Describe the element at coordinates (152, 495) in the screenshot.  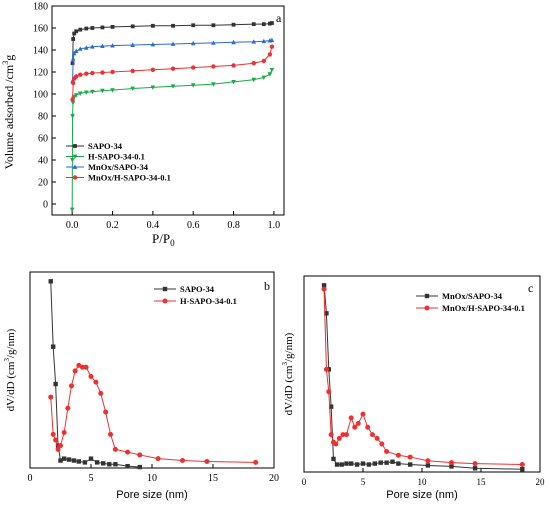
I see `x-axis-label-b: Pore size (nm)` at that location.